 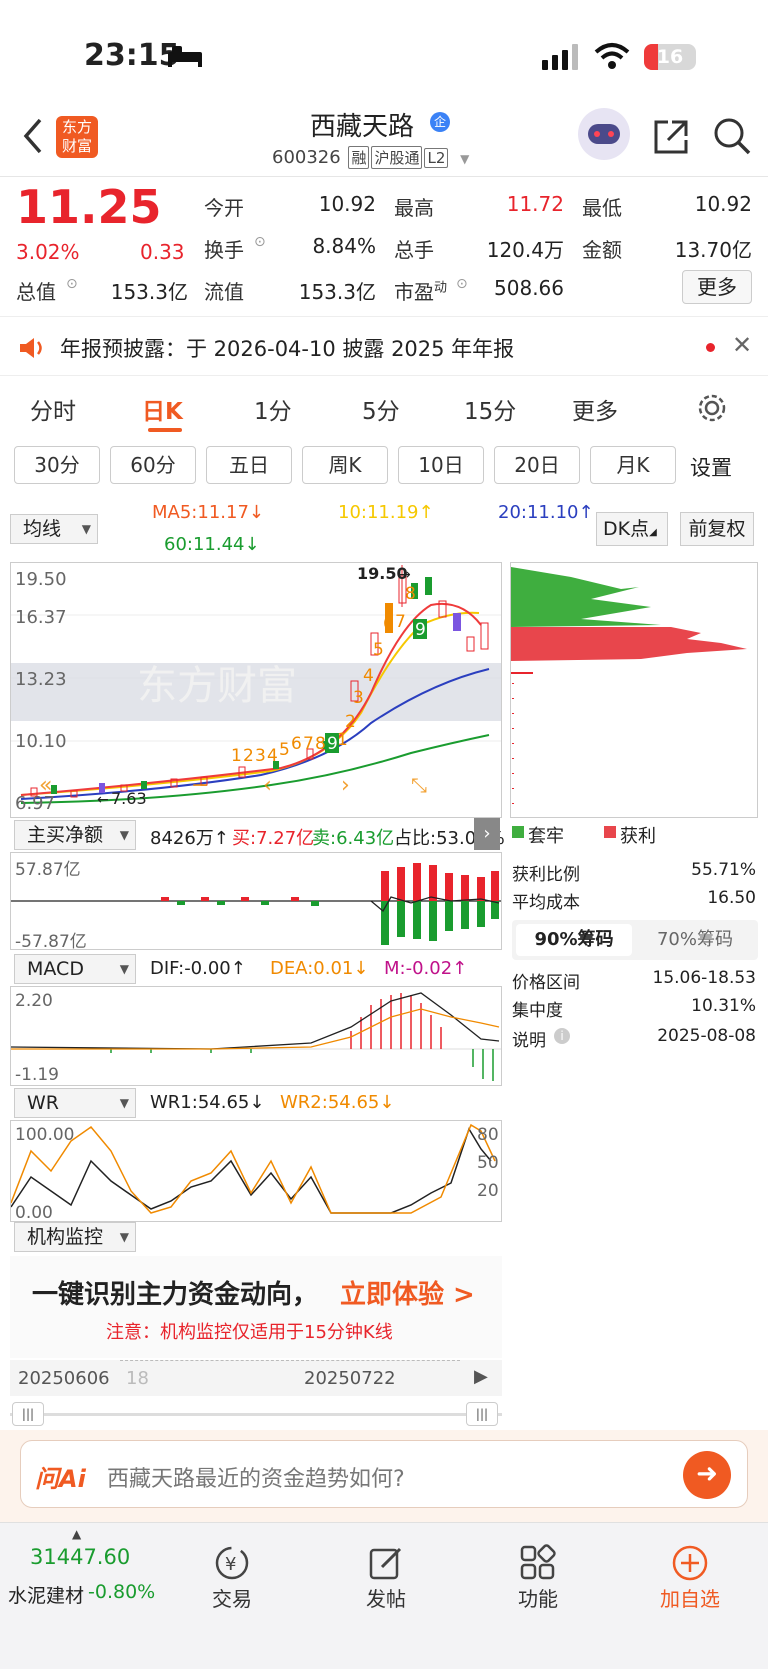 I want to click on period-60min: 60分, so click(x=153, y=465).